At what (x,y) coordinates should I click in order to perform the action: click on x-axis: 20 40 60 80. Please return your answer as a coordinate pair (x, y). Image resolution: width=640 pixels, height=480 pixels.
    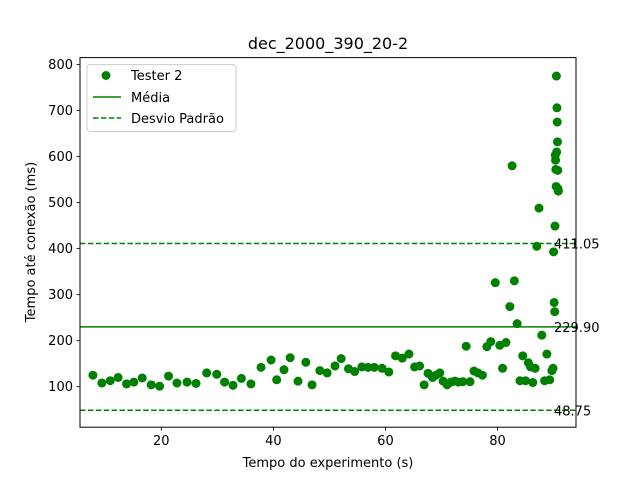
    Looking at the image, I should click on (329, 438).